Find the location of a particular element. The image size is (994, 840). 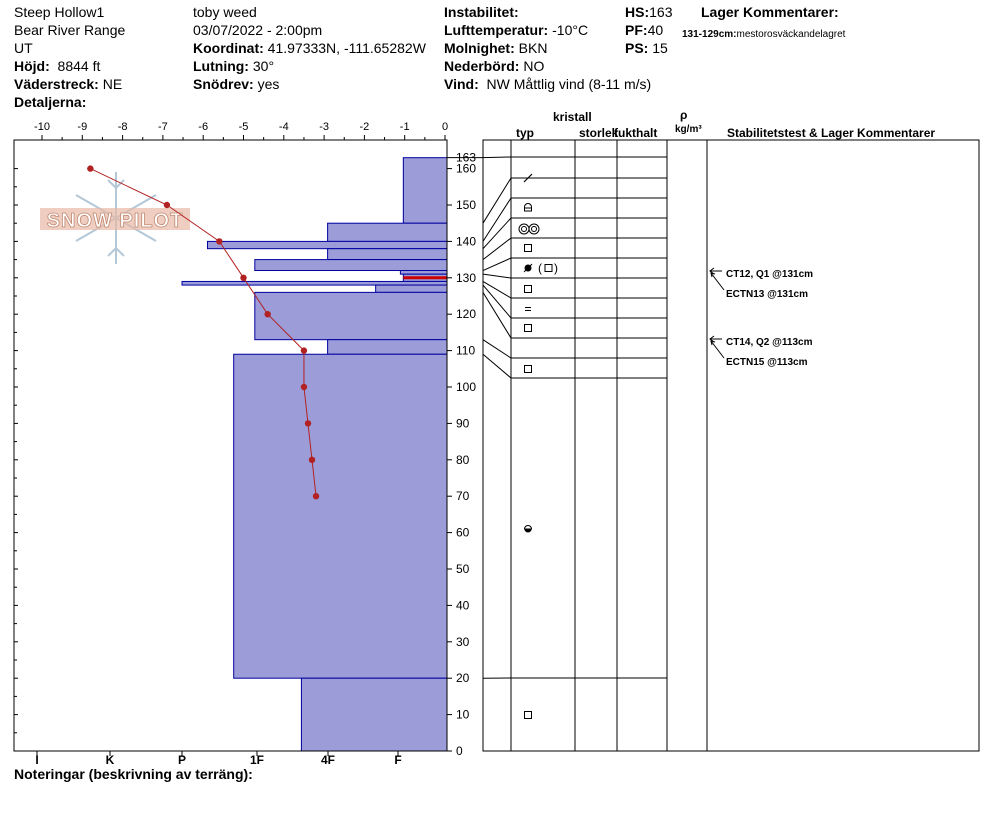

stability-header: Stabilitetstest & Lager Kommentarer is located at coordinates (831, 133).